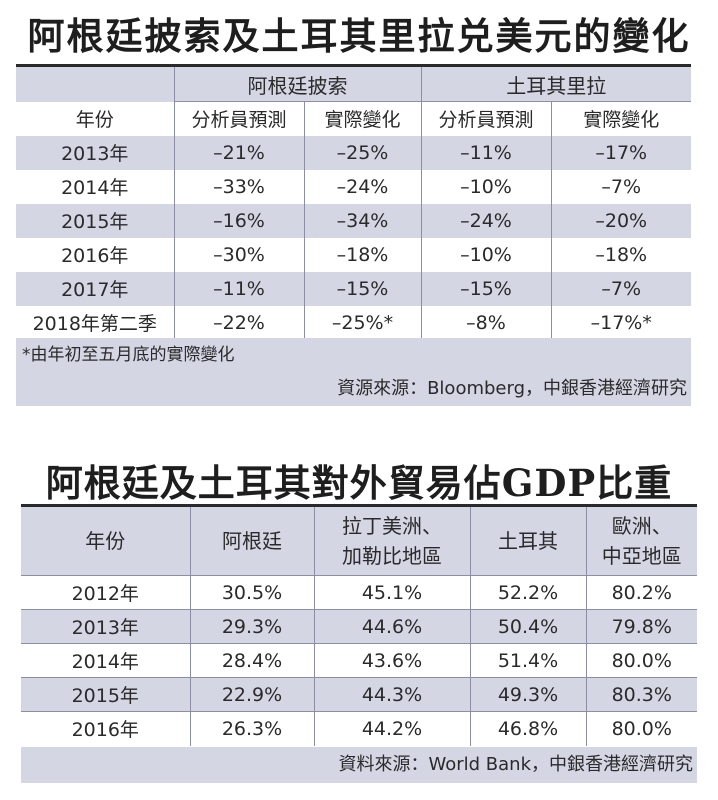  Describe the element at coordinates (527, 660) in the screenshot. I see `cell: 51.4%` at that location.